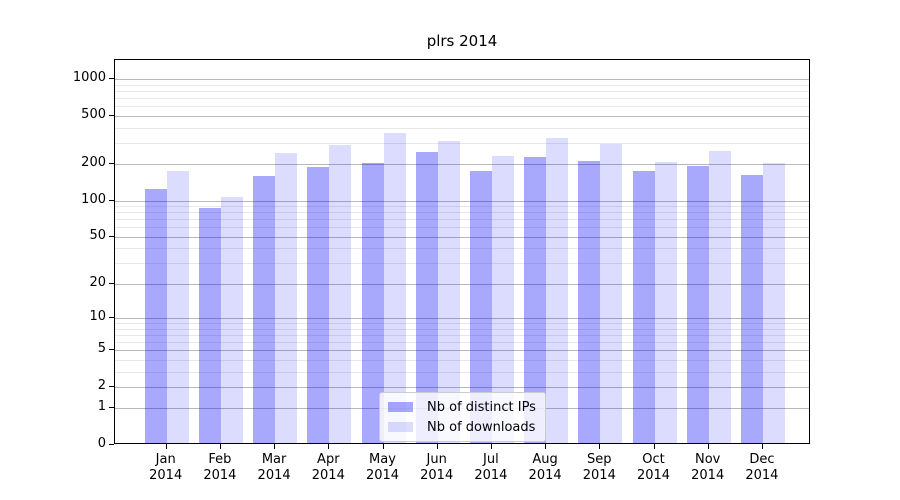  What do you see at coordinates (328, 459) in the screenshot?
I see `x-tick-month-apr: Apr` at bounding box center [328, 459].